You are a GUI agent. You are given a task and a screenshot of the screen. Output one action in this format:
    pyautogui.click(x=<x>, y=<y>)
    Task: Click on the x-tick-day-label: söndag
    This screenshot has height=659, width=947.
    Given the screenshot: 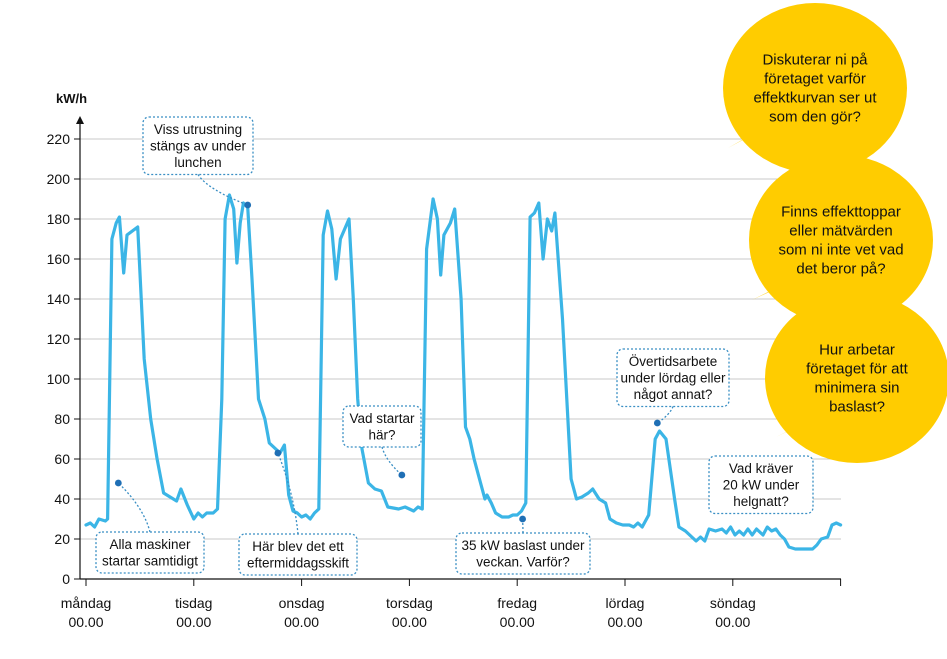 What is the action you would take?
    pyautogui.click(x=733, y=603)
    